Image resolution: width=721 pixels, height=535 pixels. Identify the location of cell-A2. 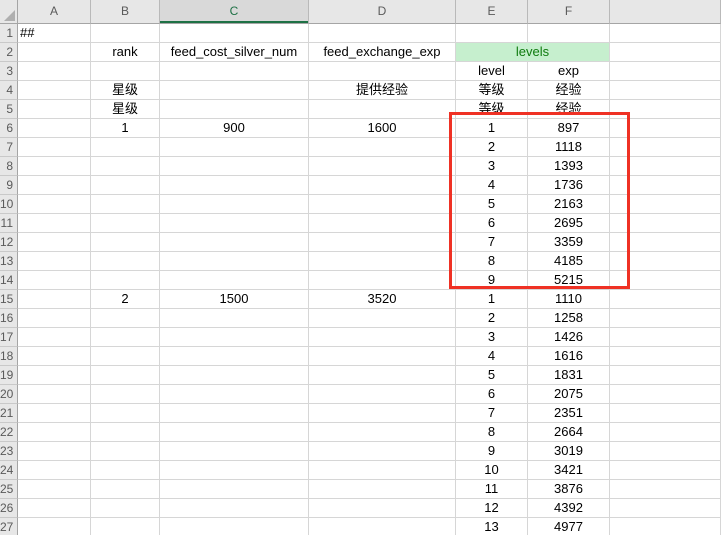
(54, 52).